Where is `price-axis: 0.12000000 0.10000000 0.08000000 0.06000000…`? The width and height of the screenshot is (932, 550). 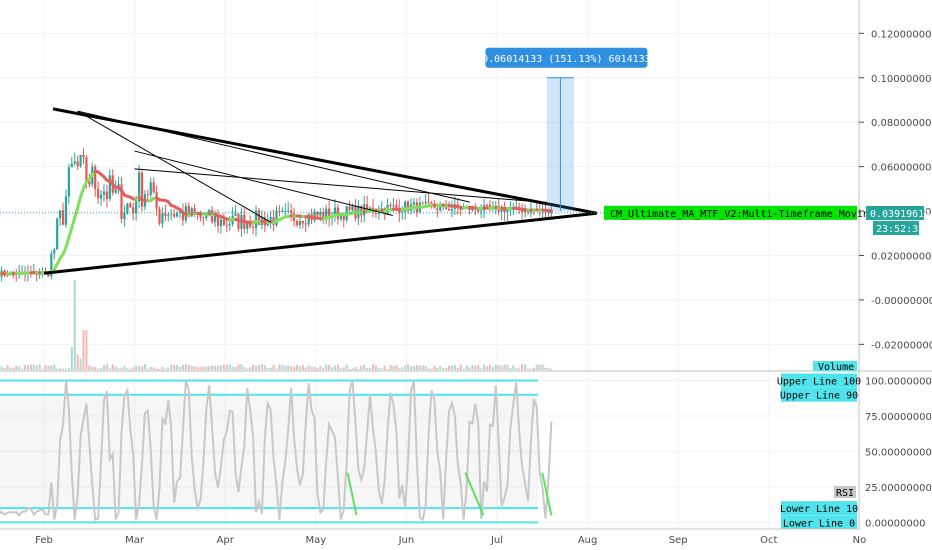
price-axis: 0.12000000 0.10000000 0.08000000 0.06000000… is located at coordinates (895, 190).